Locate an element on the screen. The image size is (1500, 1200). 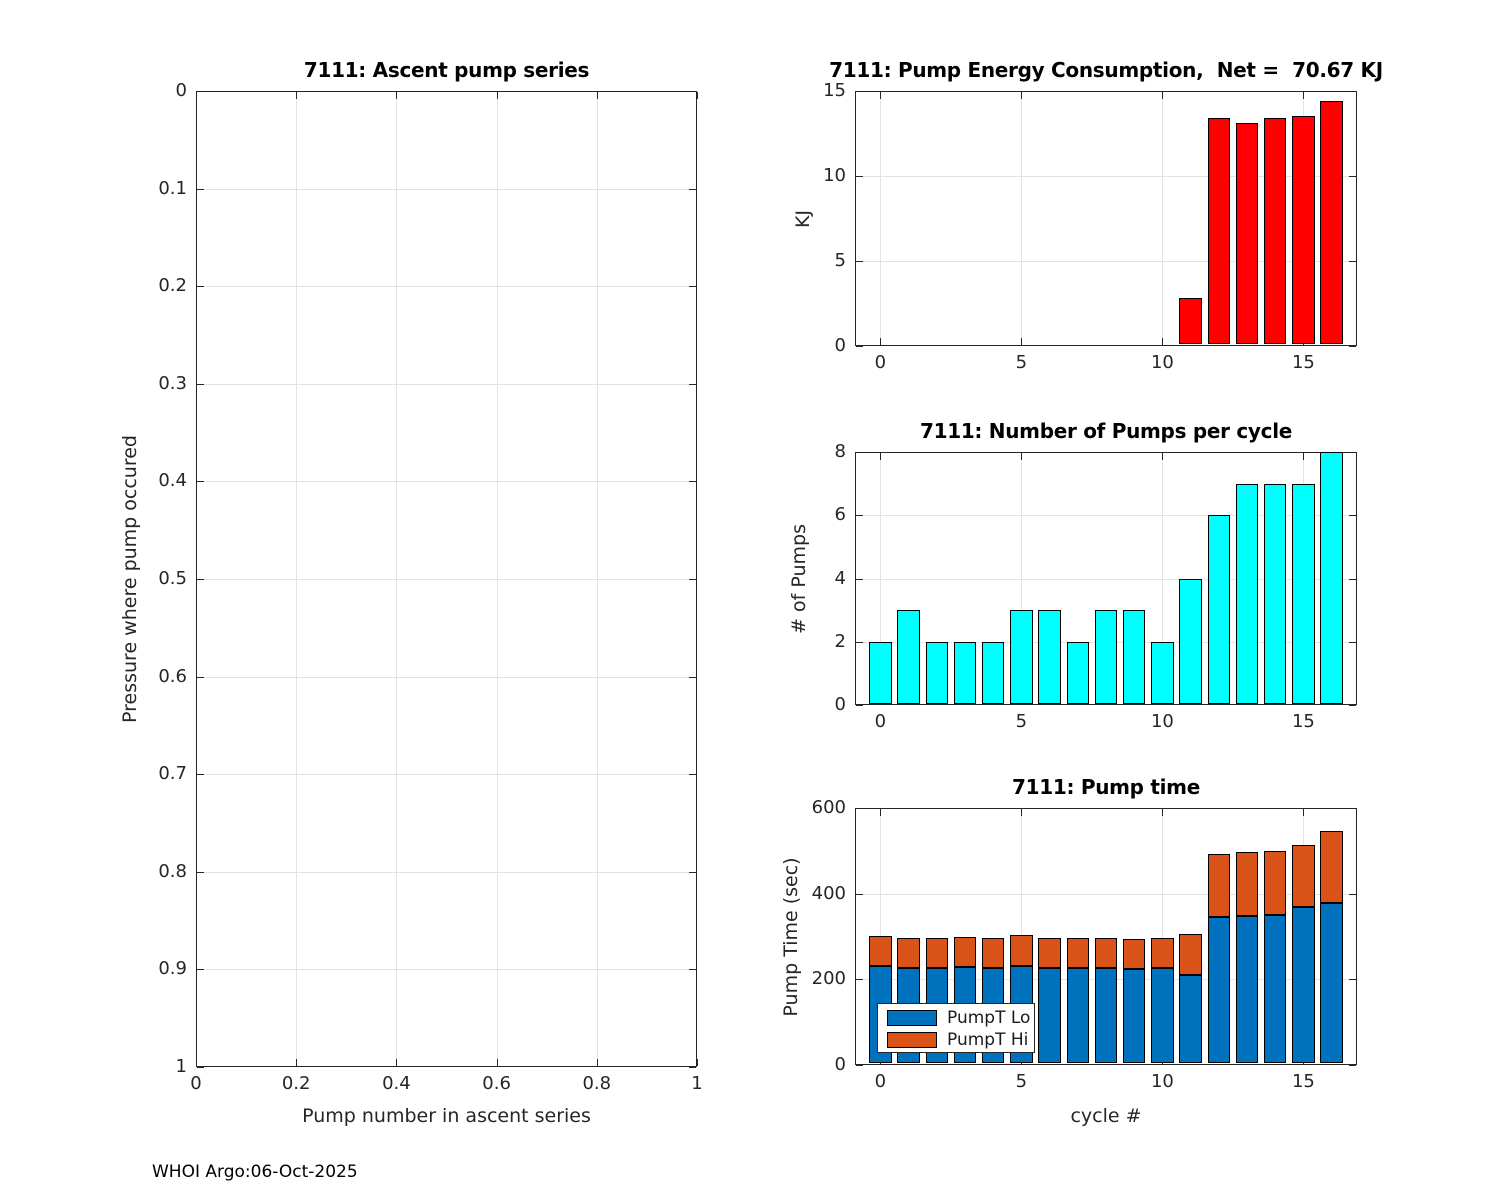
y-tick-label: 0.8 is located at coordinates (172, 871).